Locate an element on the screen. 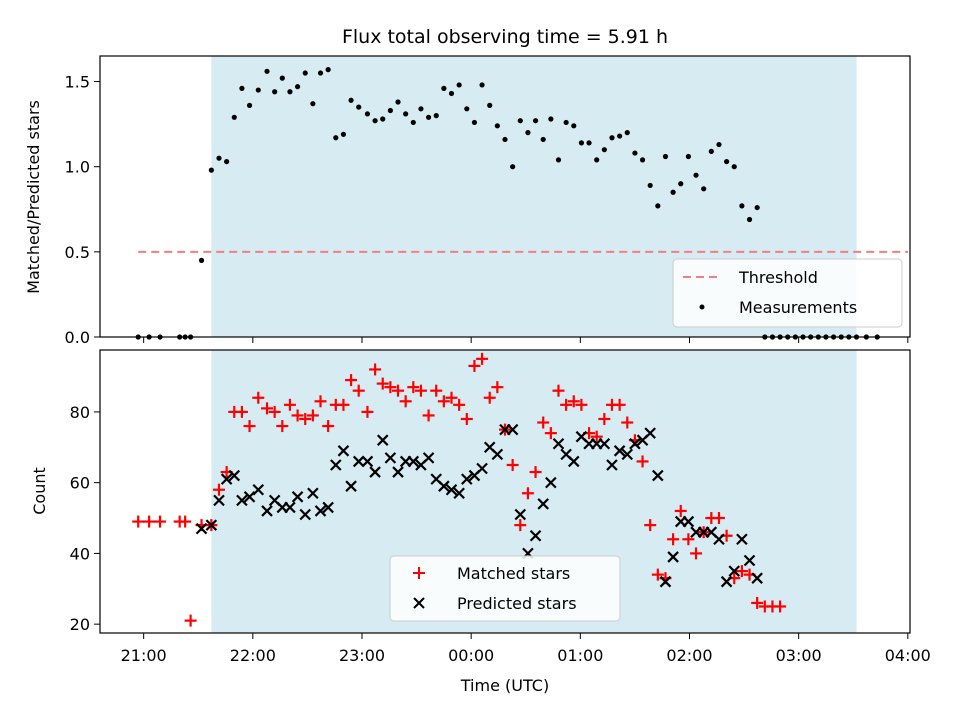 The width and height of the screenshot is (960, 720). x-tick-label: 23:00 is located at coordinates (362, 655).